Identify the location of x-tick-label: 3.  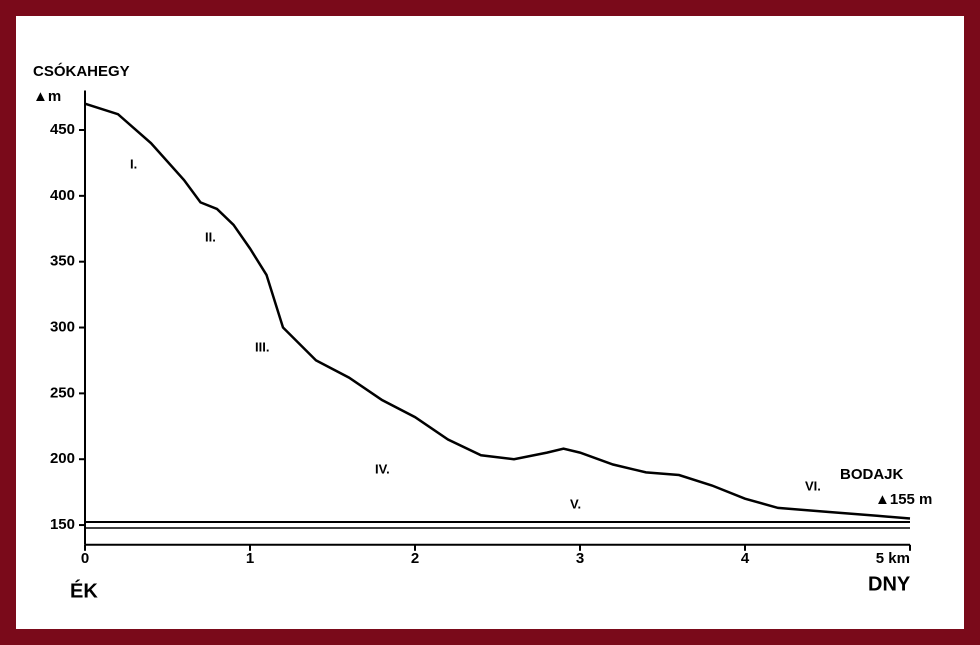
(580, 558).